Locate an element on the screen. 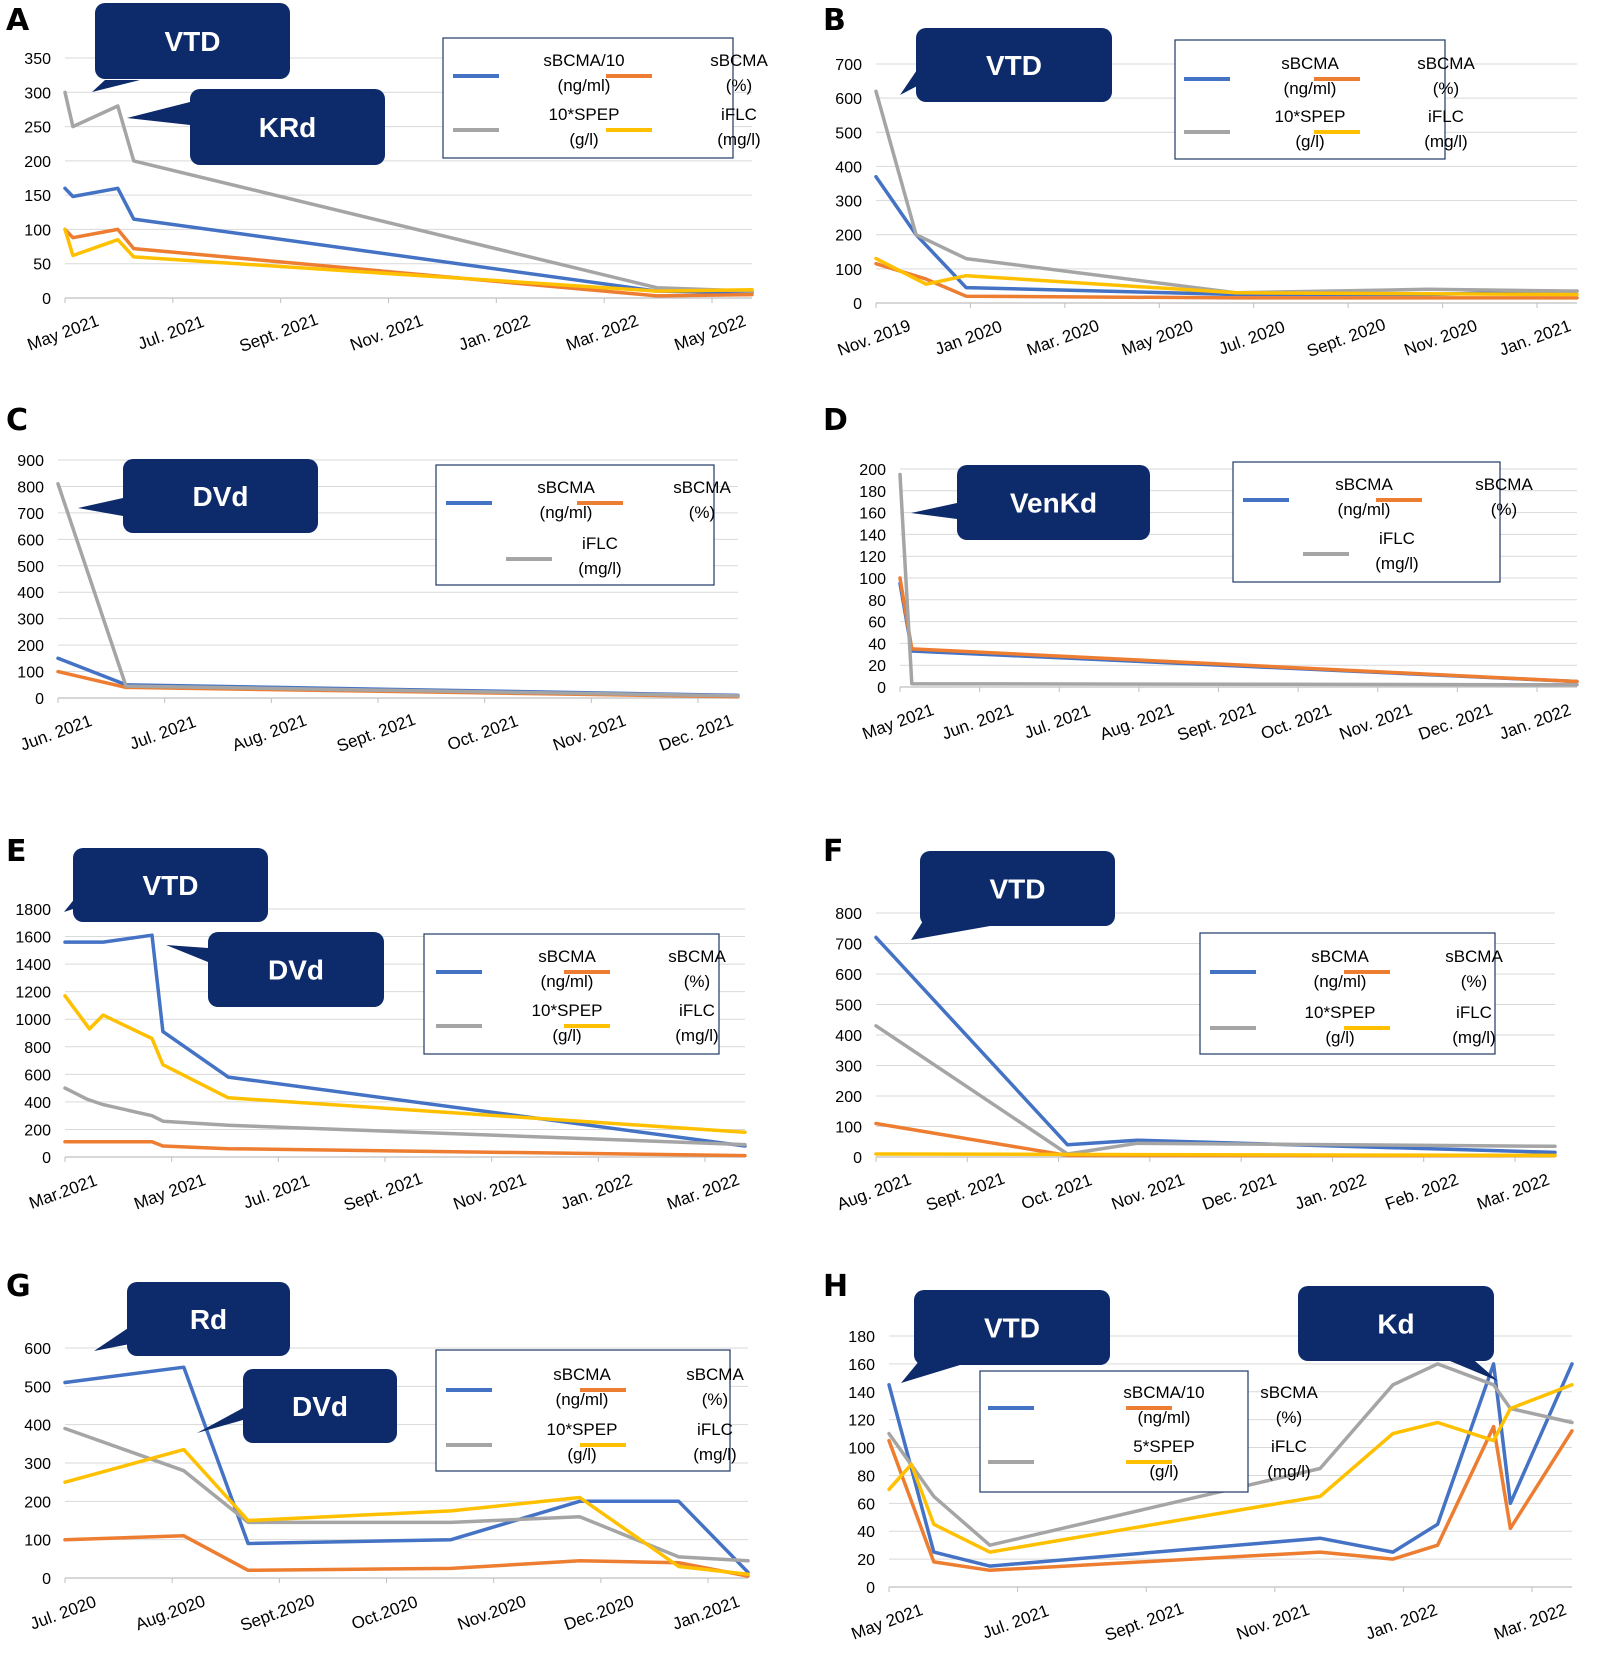 The width and height of the screenshot is (1599, 1654). x-tick-label: Aug. 2021 is located at coordinates (1136, 722).